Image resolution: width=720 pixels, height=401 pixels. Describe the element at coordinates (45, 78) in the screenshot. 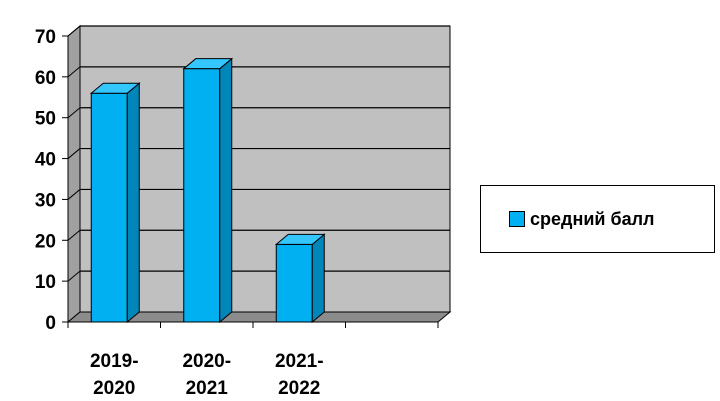

I see `y-tick-label: 60` at that location.